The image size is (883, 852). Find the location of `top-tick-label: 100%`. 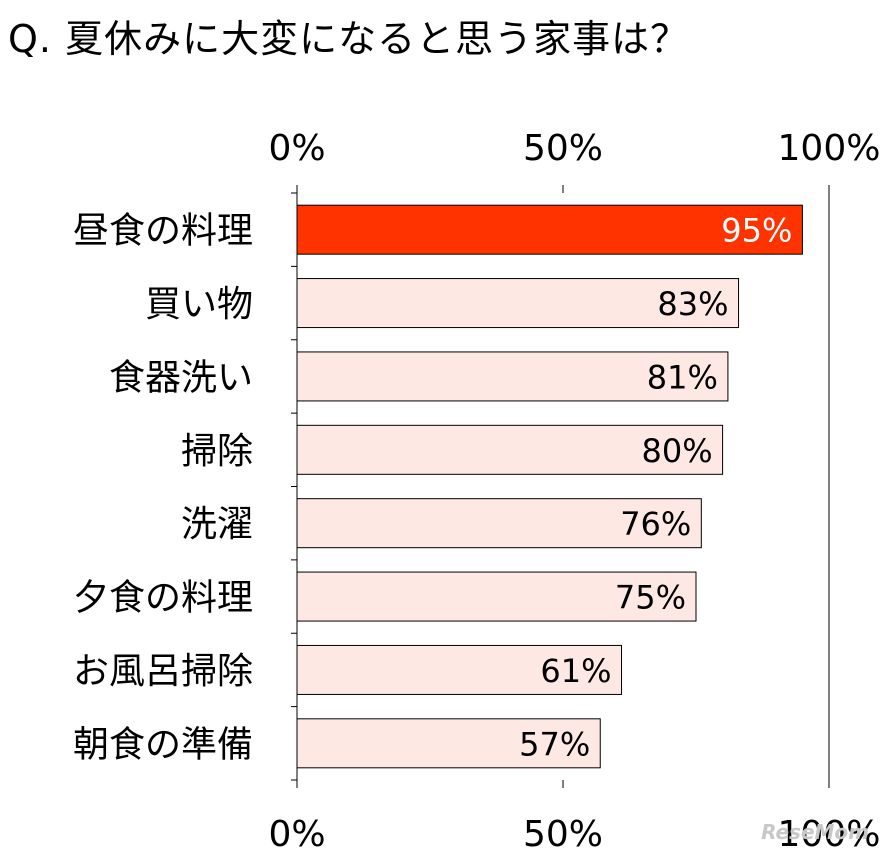

top-tick-label: 100% is located at coordinates (829, 148).